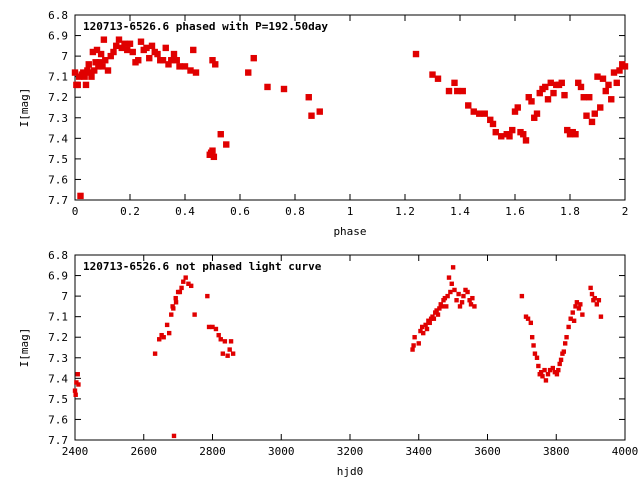  I want to click on x-axis-label: hjd0, so click(350, 471).